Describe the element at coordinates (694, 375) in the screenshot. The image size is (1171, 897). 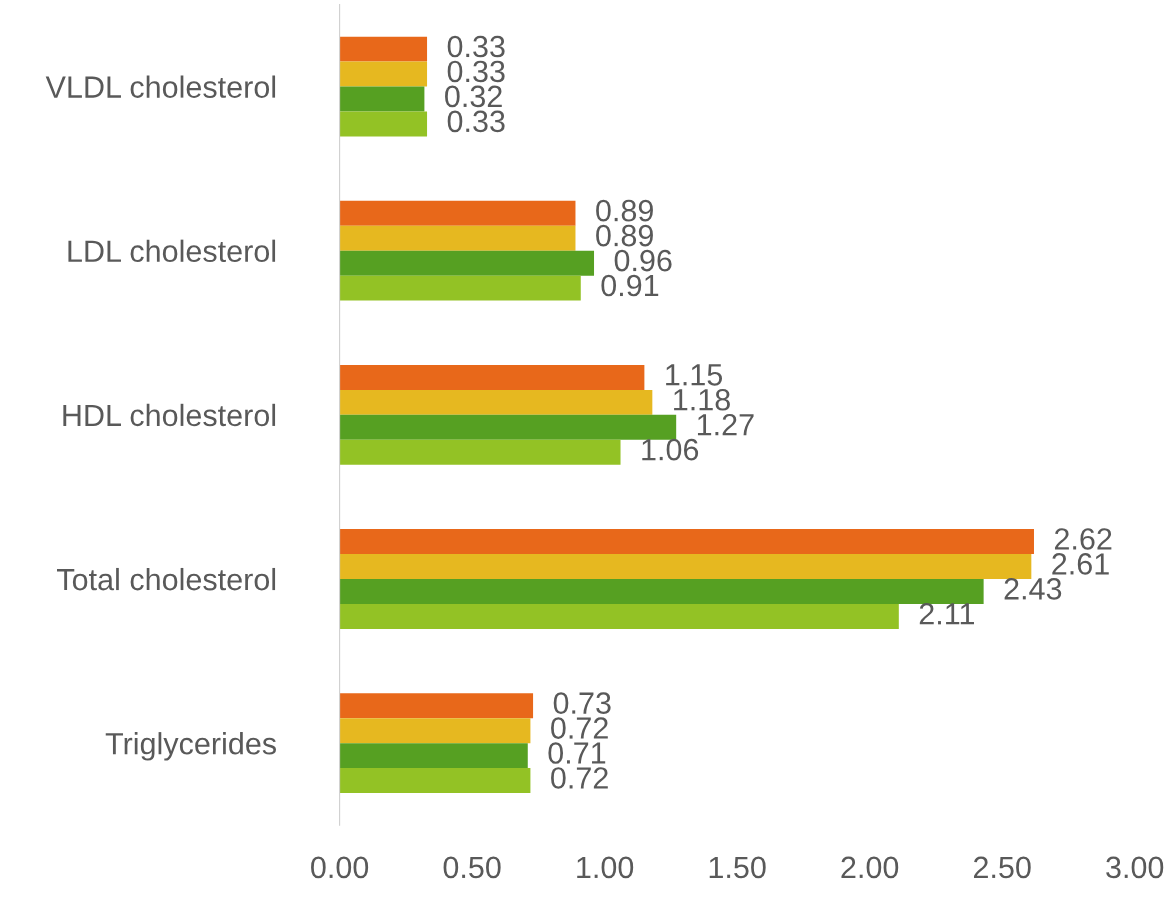
I see `data-label: 1.15` at that location.